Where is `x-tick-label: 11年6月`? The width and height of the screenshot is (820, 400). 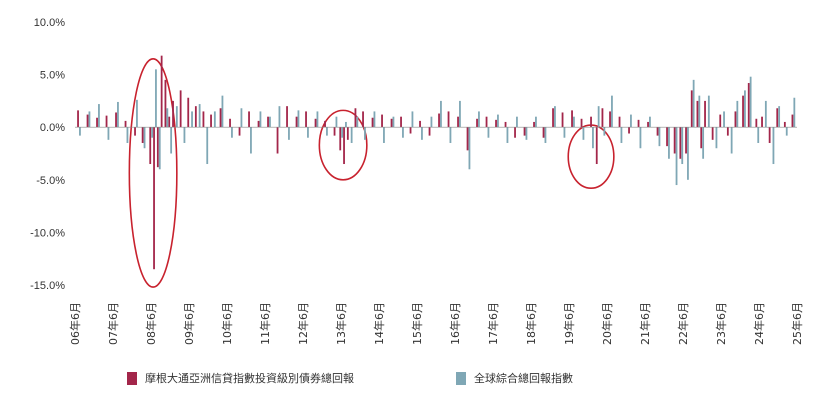
x-tick-label: 11年6月 is located at coordinates (265, 323).